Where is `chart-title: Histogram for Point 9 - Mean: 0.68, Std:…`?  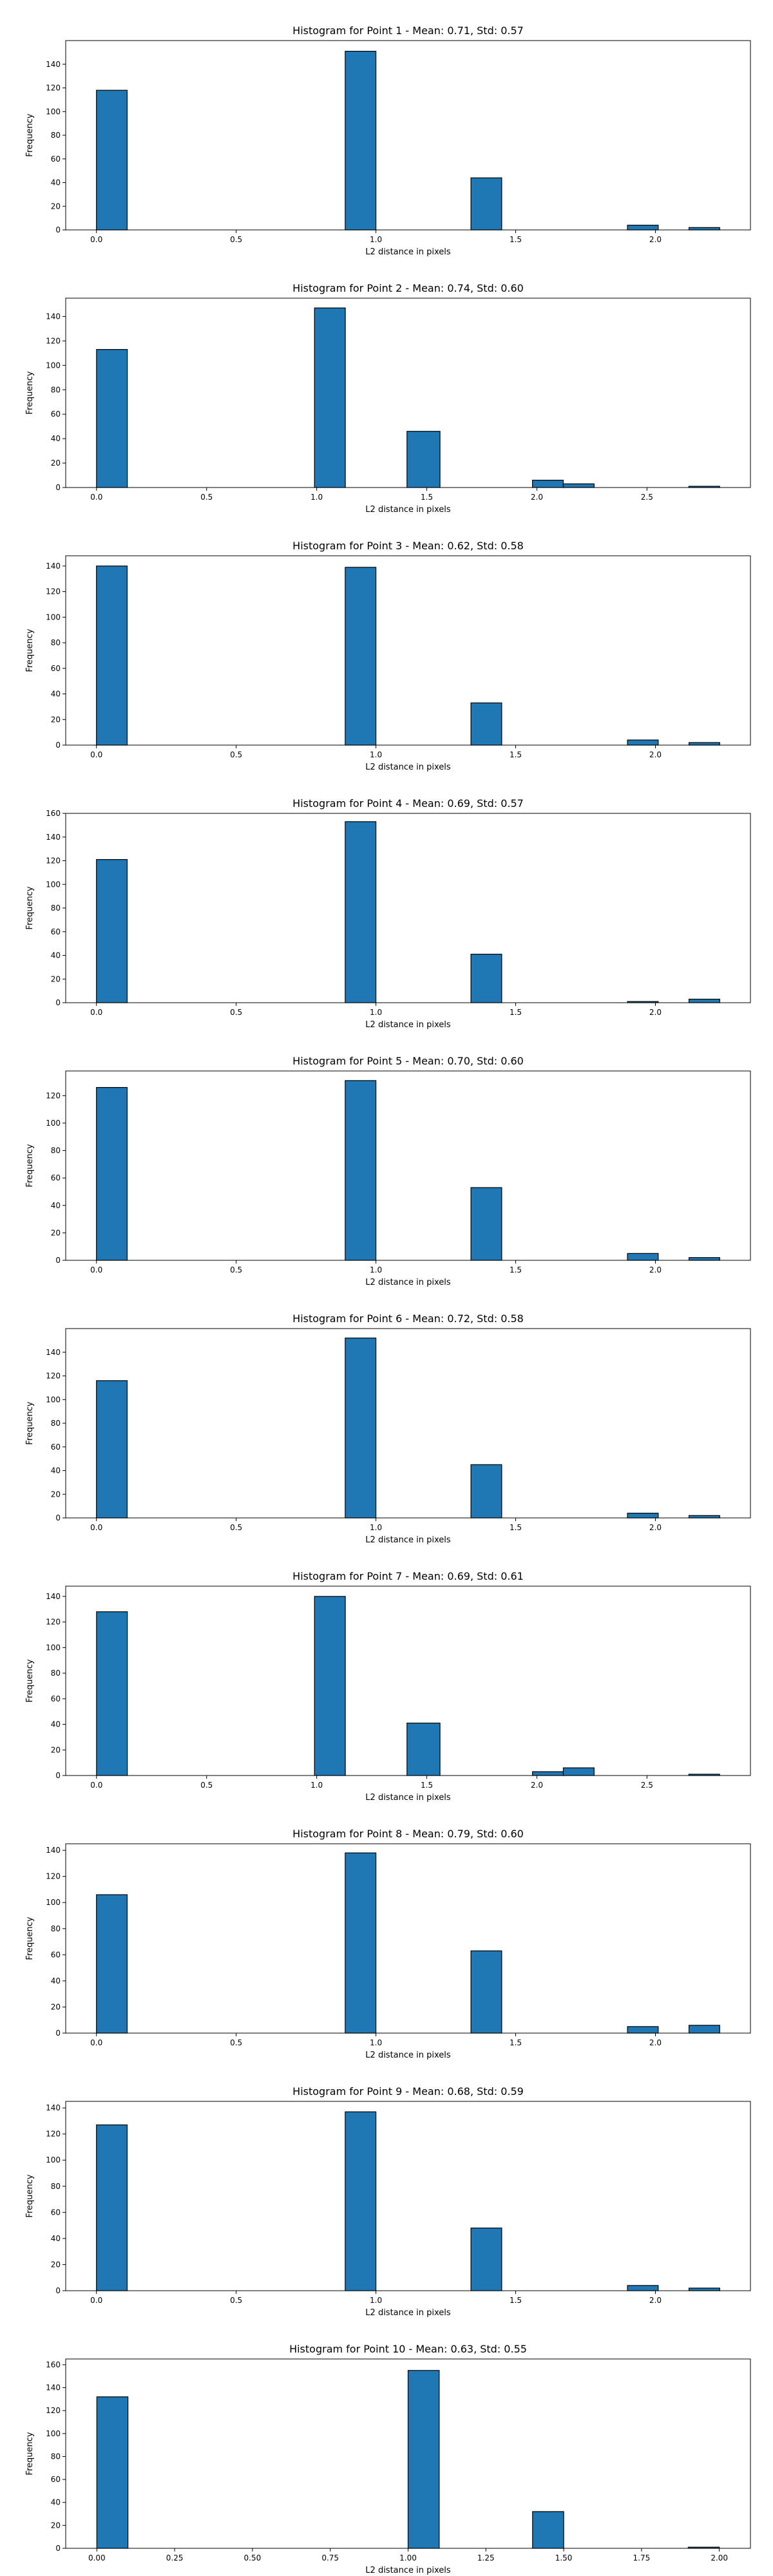
chart-title: Histogram for Point 9 - Mean: 0.68, Std:… is located at coordinates (408, 2091).